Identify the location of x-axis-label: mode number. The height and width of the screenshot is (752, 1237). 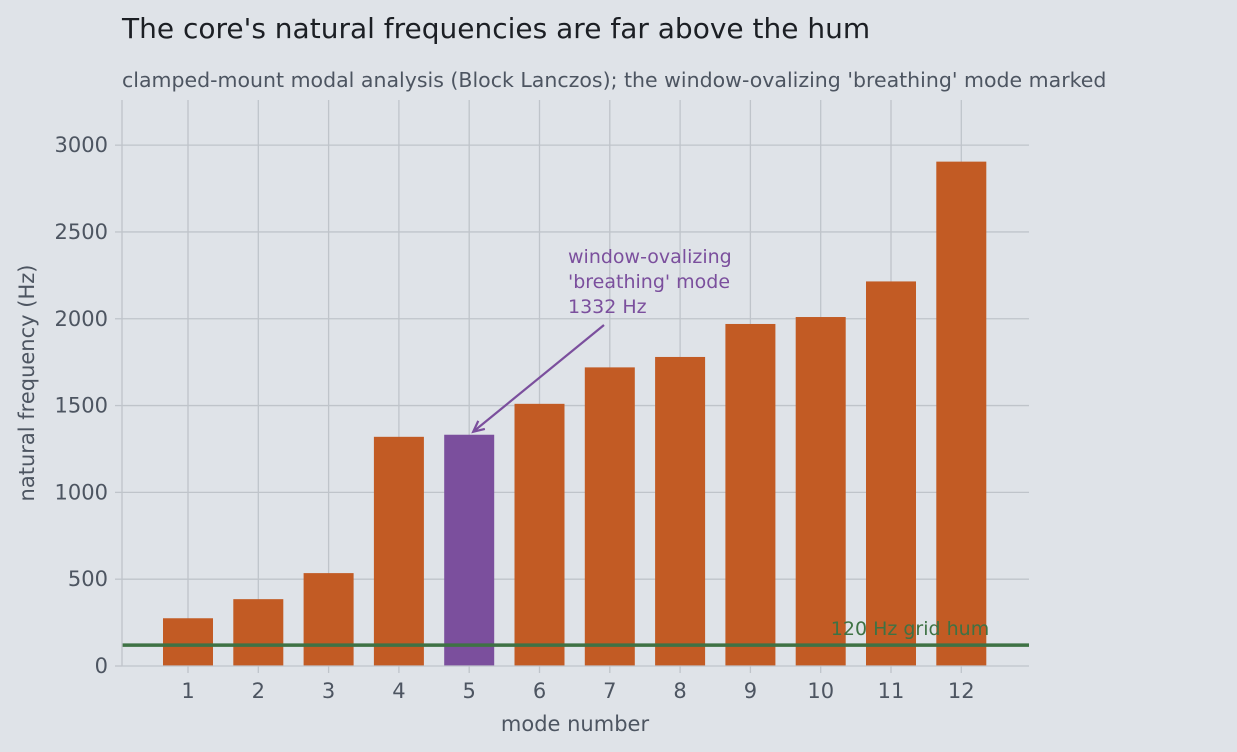
(575, 724).